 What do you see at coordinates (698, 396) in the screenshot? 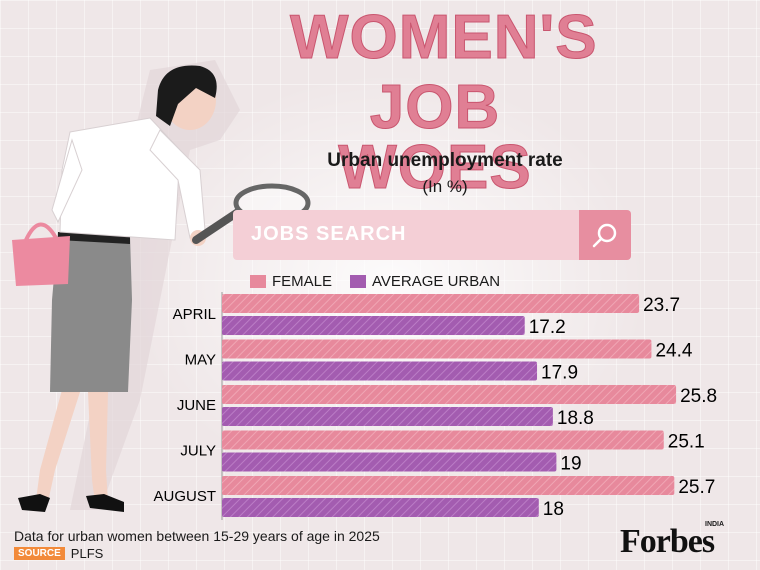
I see `data-label-female: 25.8` at bounding box center [698, 396].